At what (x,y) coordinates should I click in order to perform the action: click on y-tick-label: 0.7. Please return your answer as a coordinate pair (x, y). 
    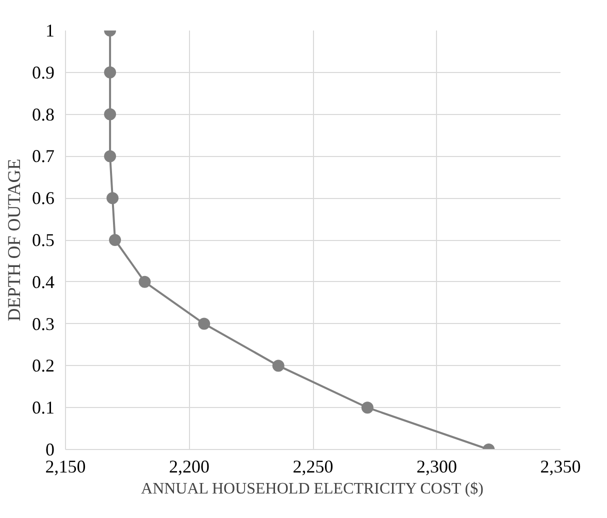
    Looking at the image, I should click on (43, 156).